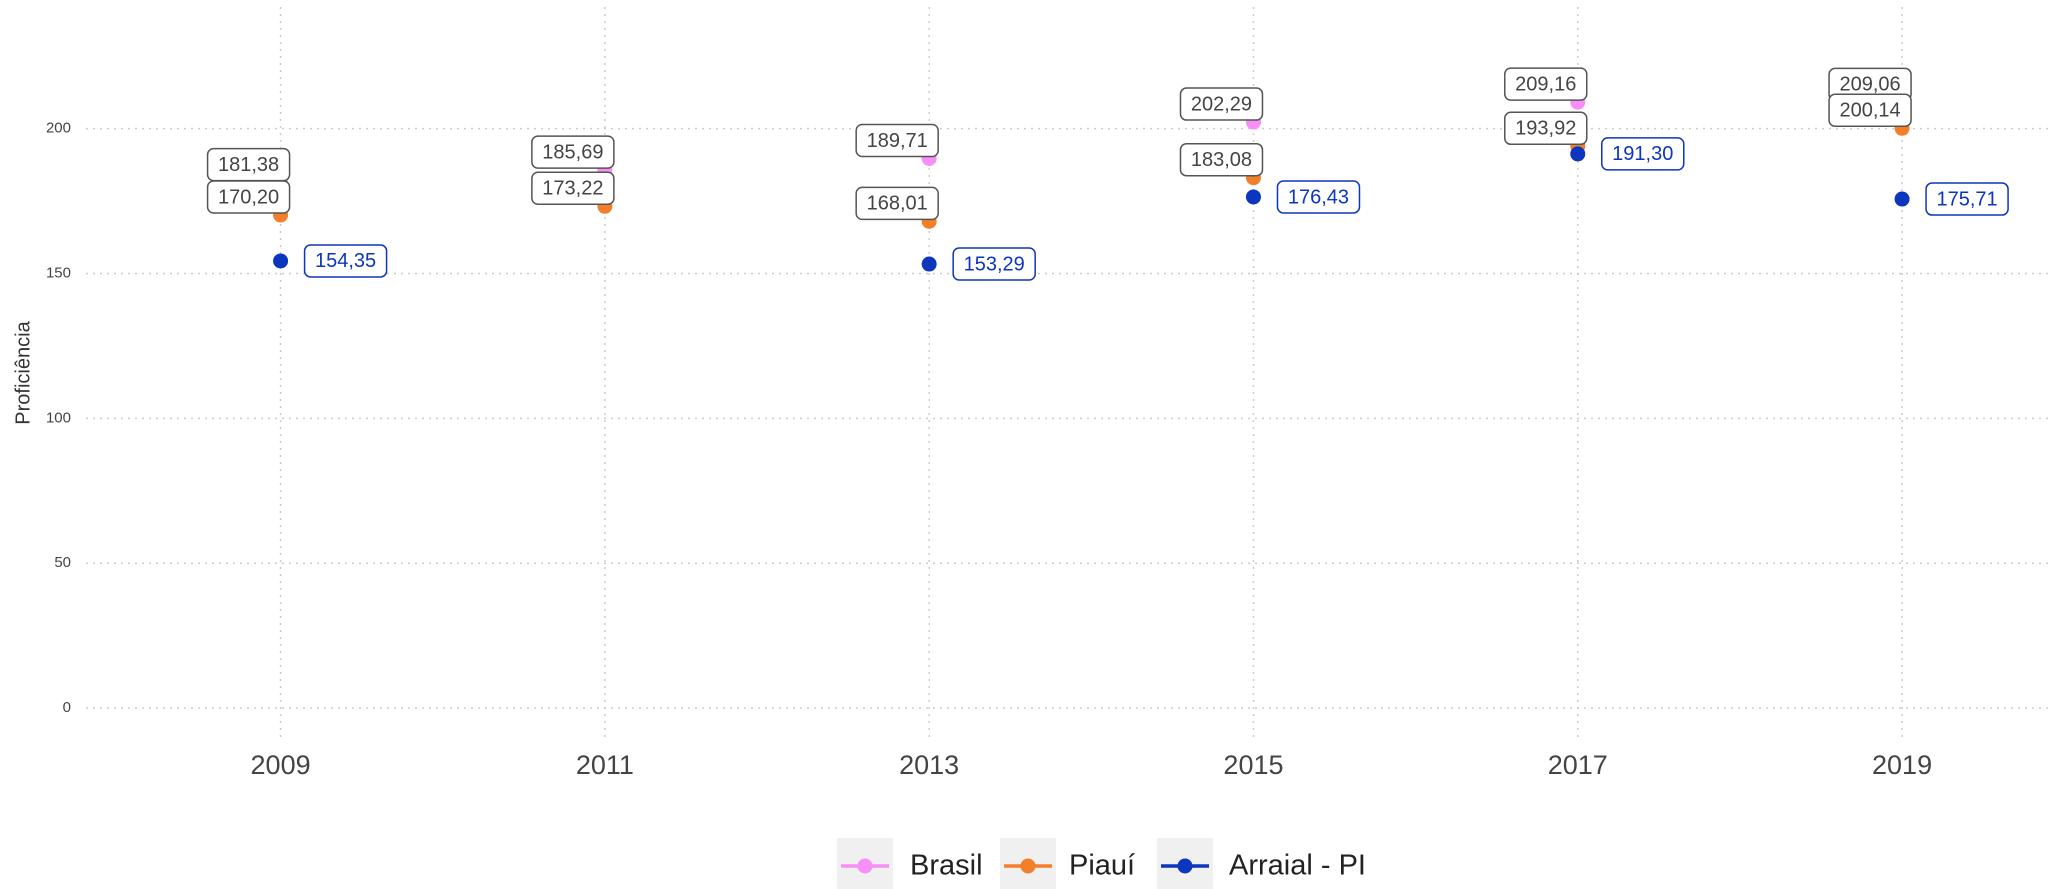 This screenshot has width=2072, height=889. What do you see at coordinates (67, 707) in the screenshot?
I see `y-tick-label: 0` at bounding box center [67, 707].